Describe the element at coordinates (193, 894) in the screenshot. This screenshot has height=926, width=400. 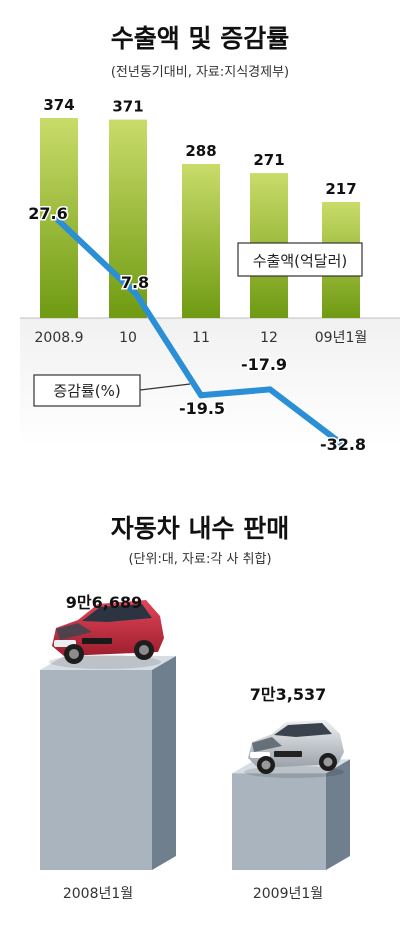
I see `sales-category-labels: 2008년1월 2009년1월` at that location.